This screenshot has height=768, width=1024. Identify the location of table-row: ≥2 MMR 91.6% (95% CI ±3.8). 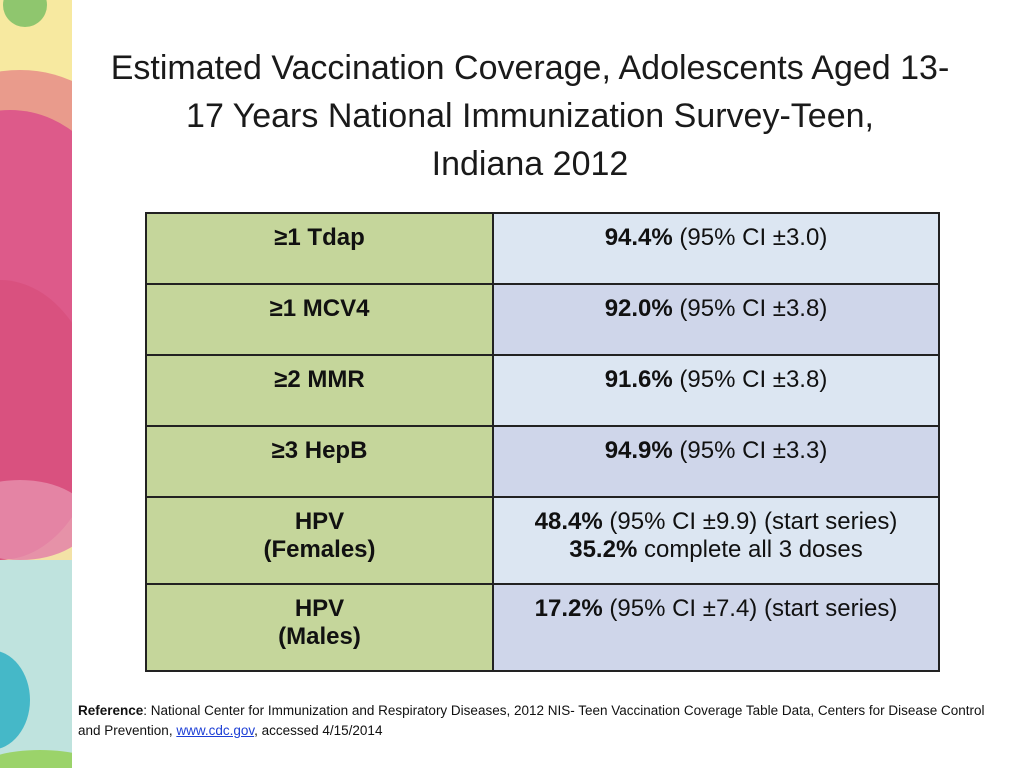
(542, 390).